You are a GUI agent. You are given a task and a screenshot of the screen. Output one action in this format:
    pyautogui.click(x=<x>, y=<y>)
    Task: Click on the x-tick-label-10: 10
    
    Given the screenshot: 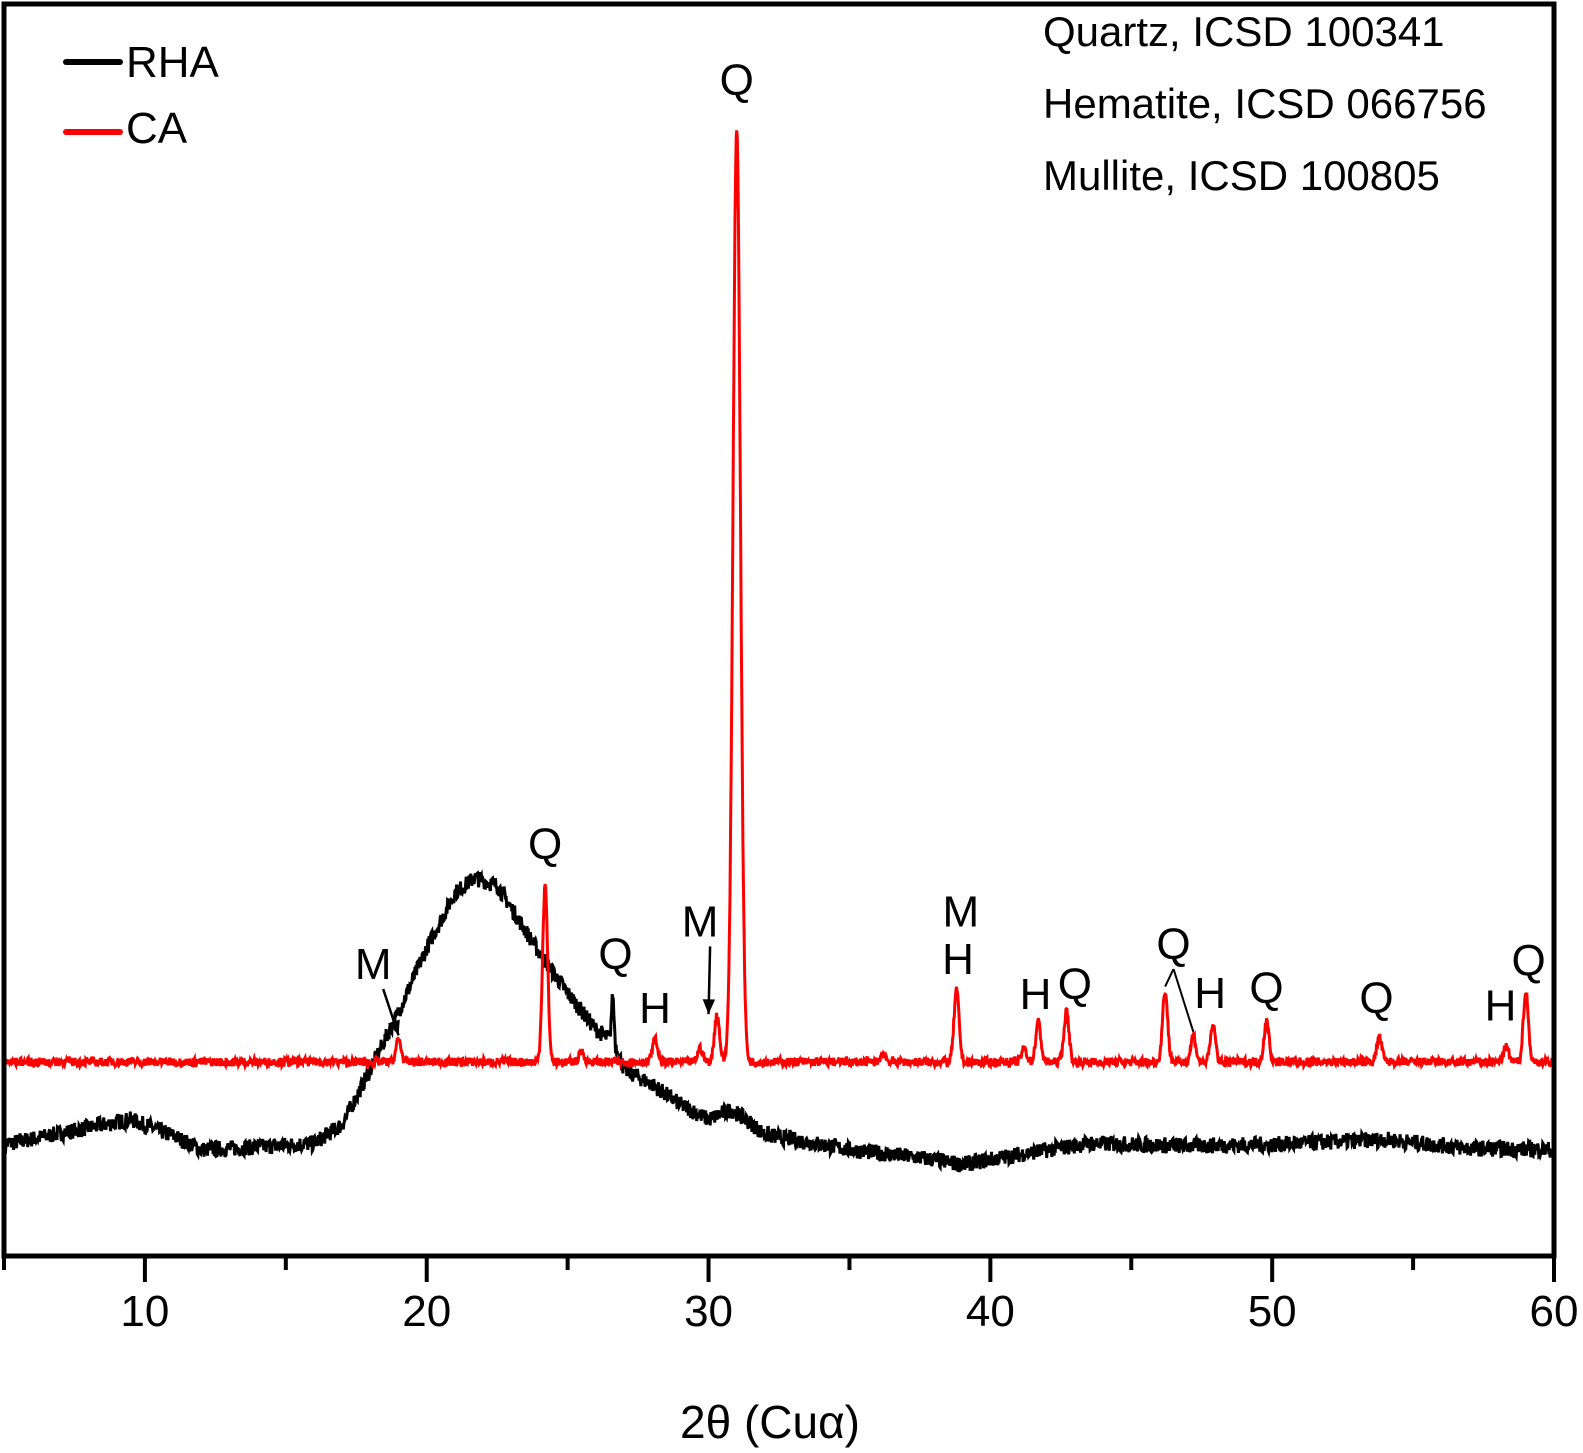 What is the action you would take?
    pyautogui.click(x=144, y=1311)
    